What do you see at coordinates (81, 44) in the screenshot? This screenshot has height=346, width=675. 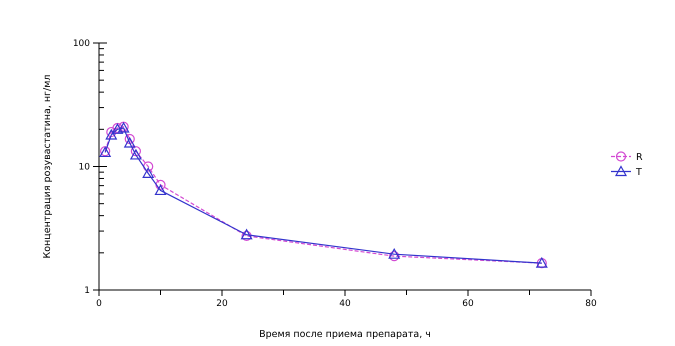 I see `y-tick-label: 100` at bounding box center [81, 44].